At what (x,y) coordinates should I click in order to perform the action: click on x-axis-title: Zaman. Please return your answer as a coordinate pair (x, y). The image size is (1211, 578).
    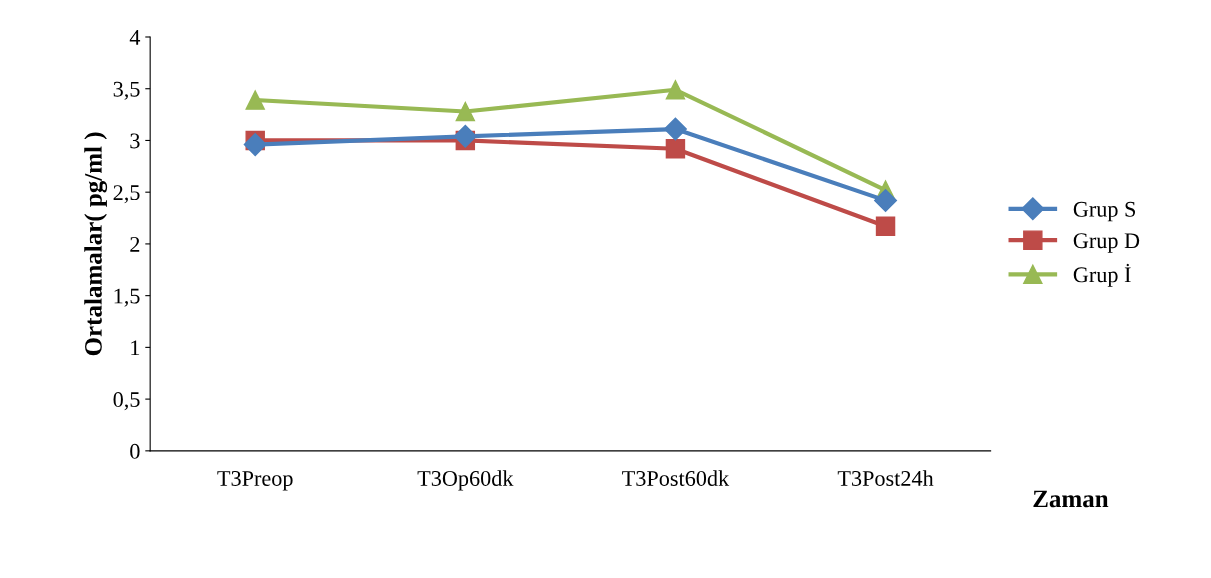
    Looking at the image, I should click on (1071, 499).